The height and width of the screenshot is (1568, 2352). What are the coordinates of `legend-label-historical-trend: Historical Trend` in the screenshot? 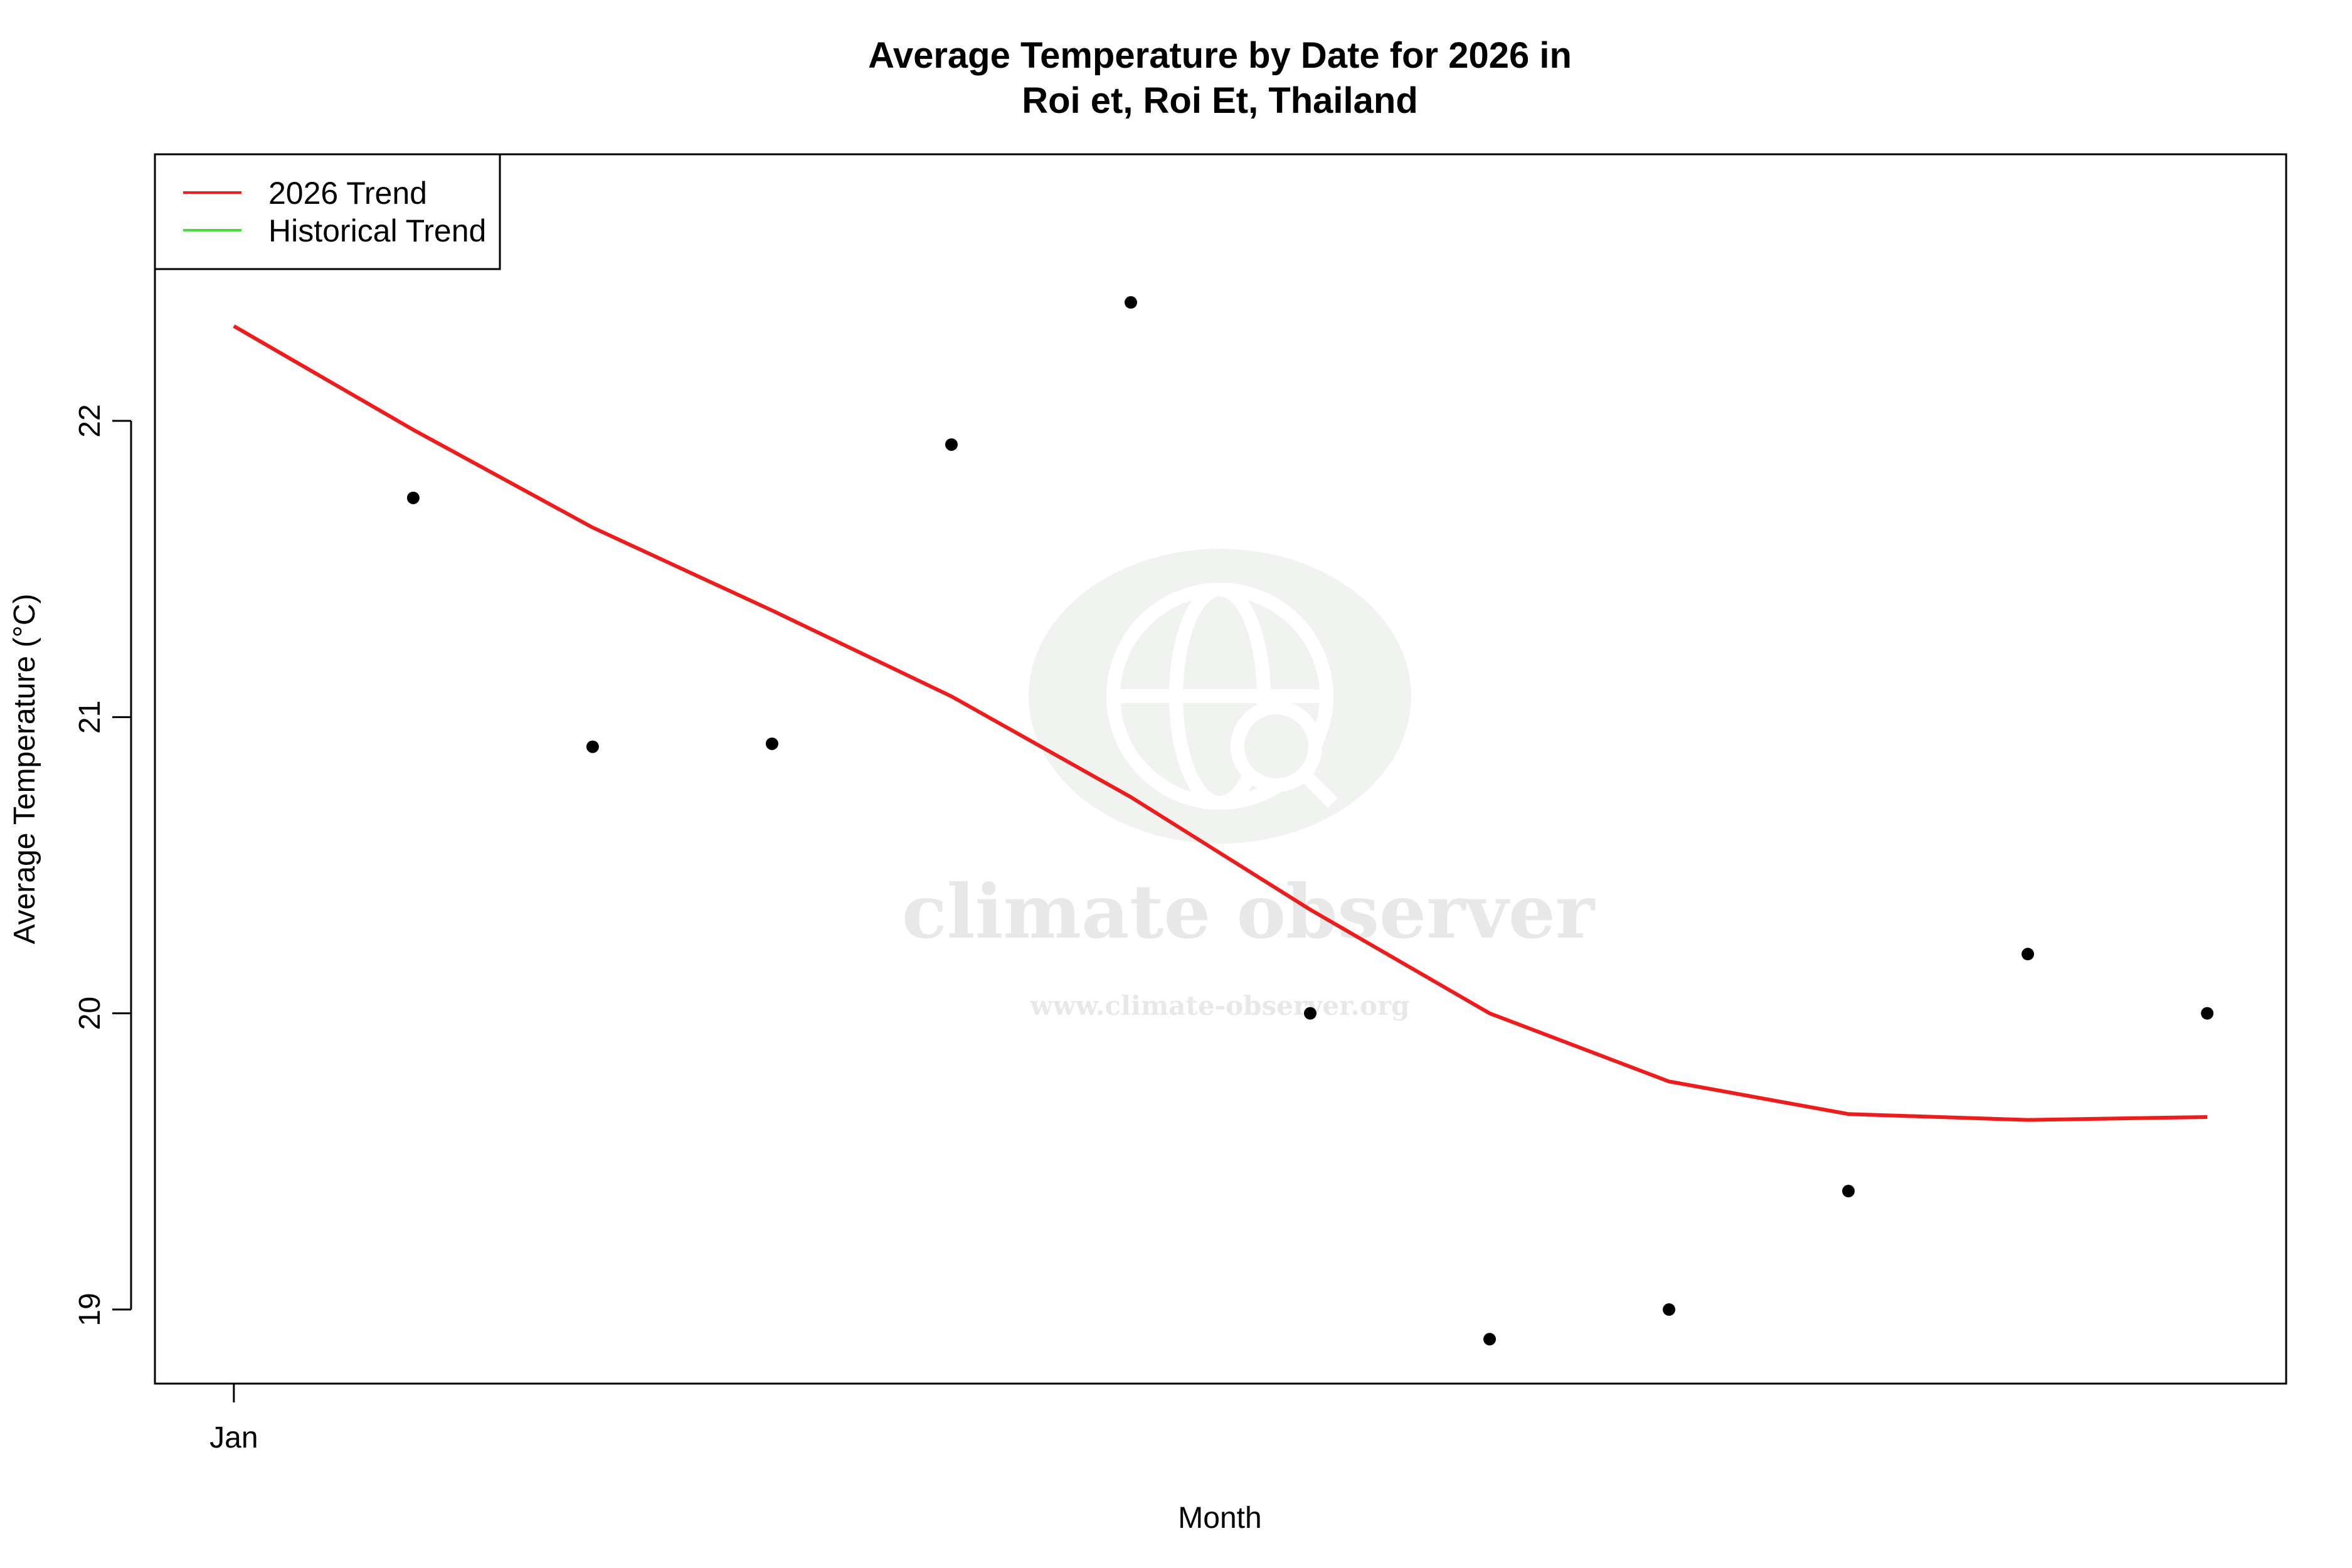 It's located at (377, 230).